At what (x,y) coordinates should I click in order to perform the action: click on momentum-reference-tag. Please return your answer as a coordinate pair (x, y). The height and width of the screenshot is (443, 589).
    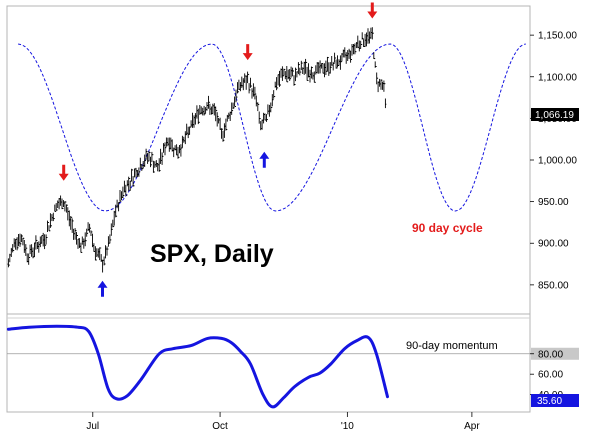
    Looking at the image, I should click on (555, 353).